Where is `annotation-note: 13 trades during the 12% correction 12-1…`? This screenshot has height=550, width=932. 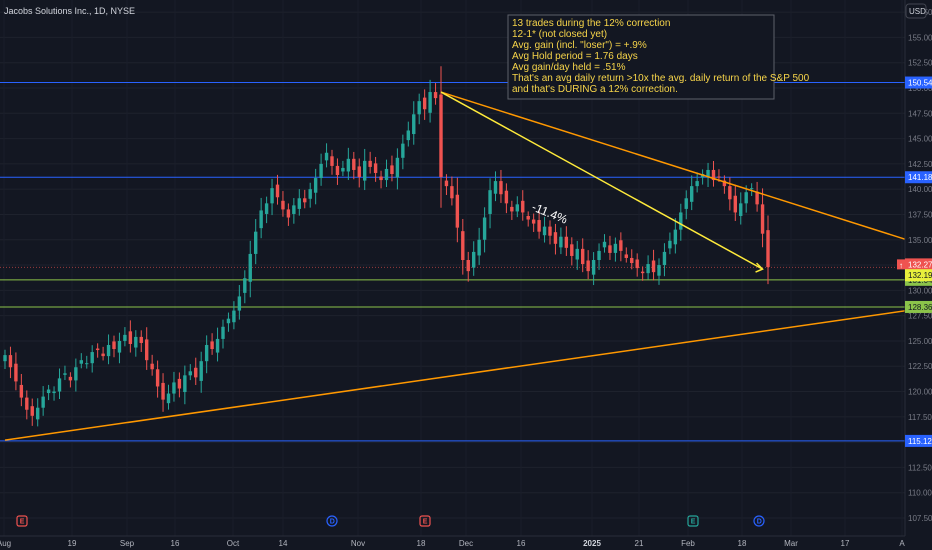 annotation-note: 13 trades during the 12% correction 12-1… is located at coordinates (658, 57).